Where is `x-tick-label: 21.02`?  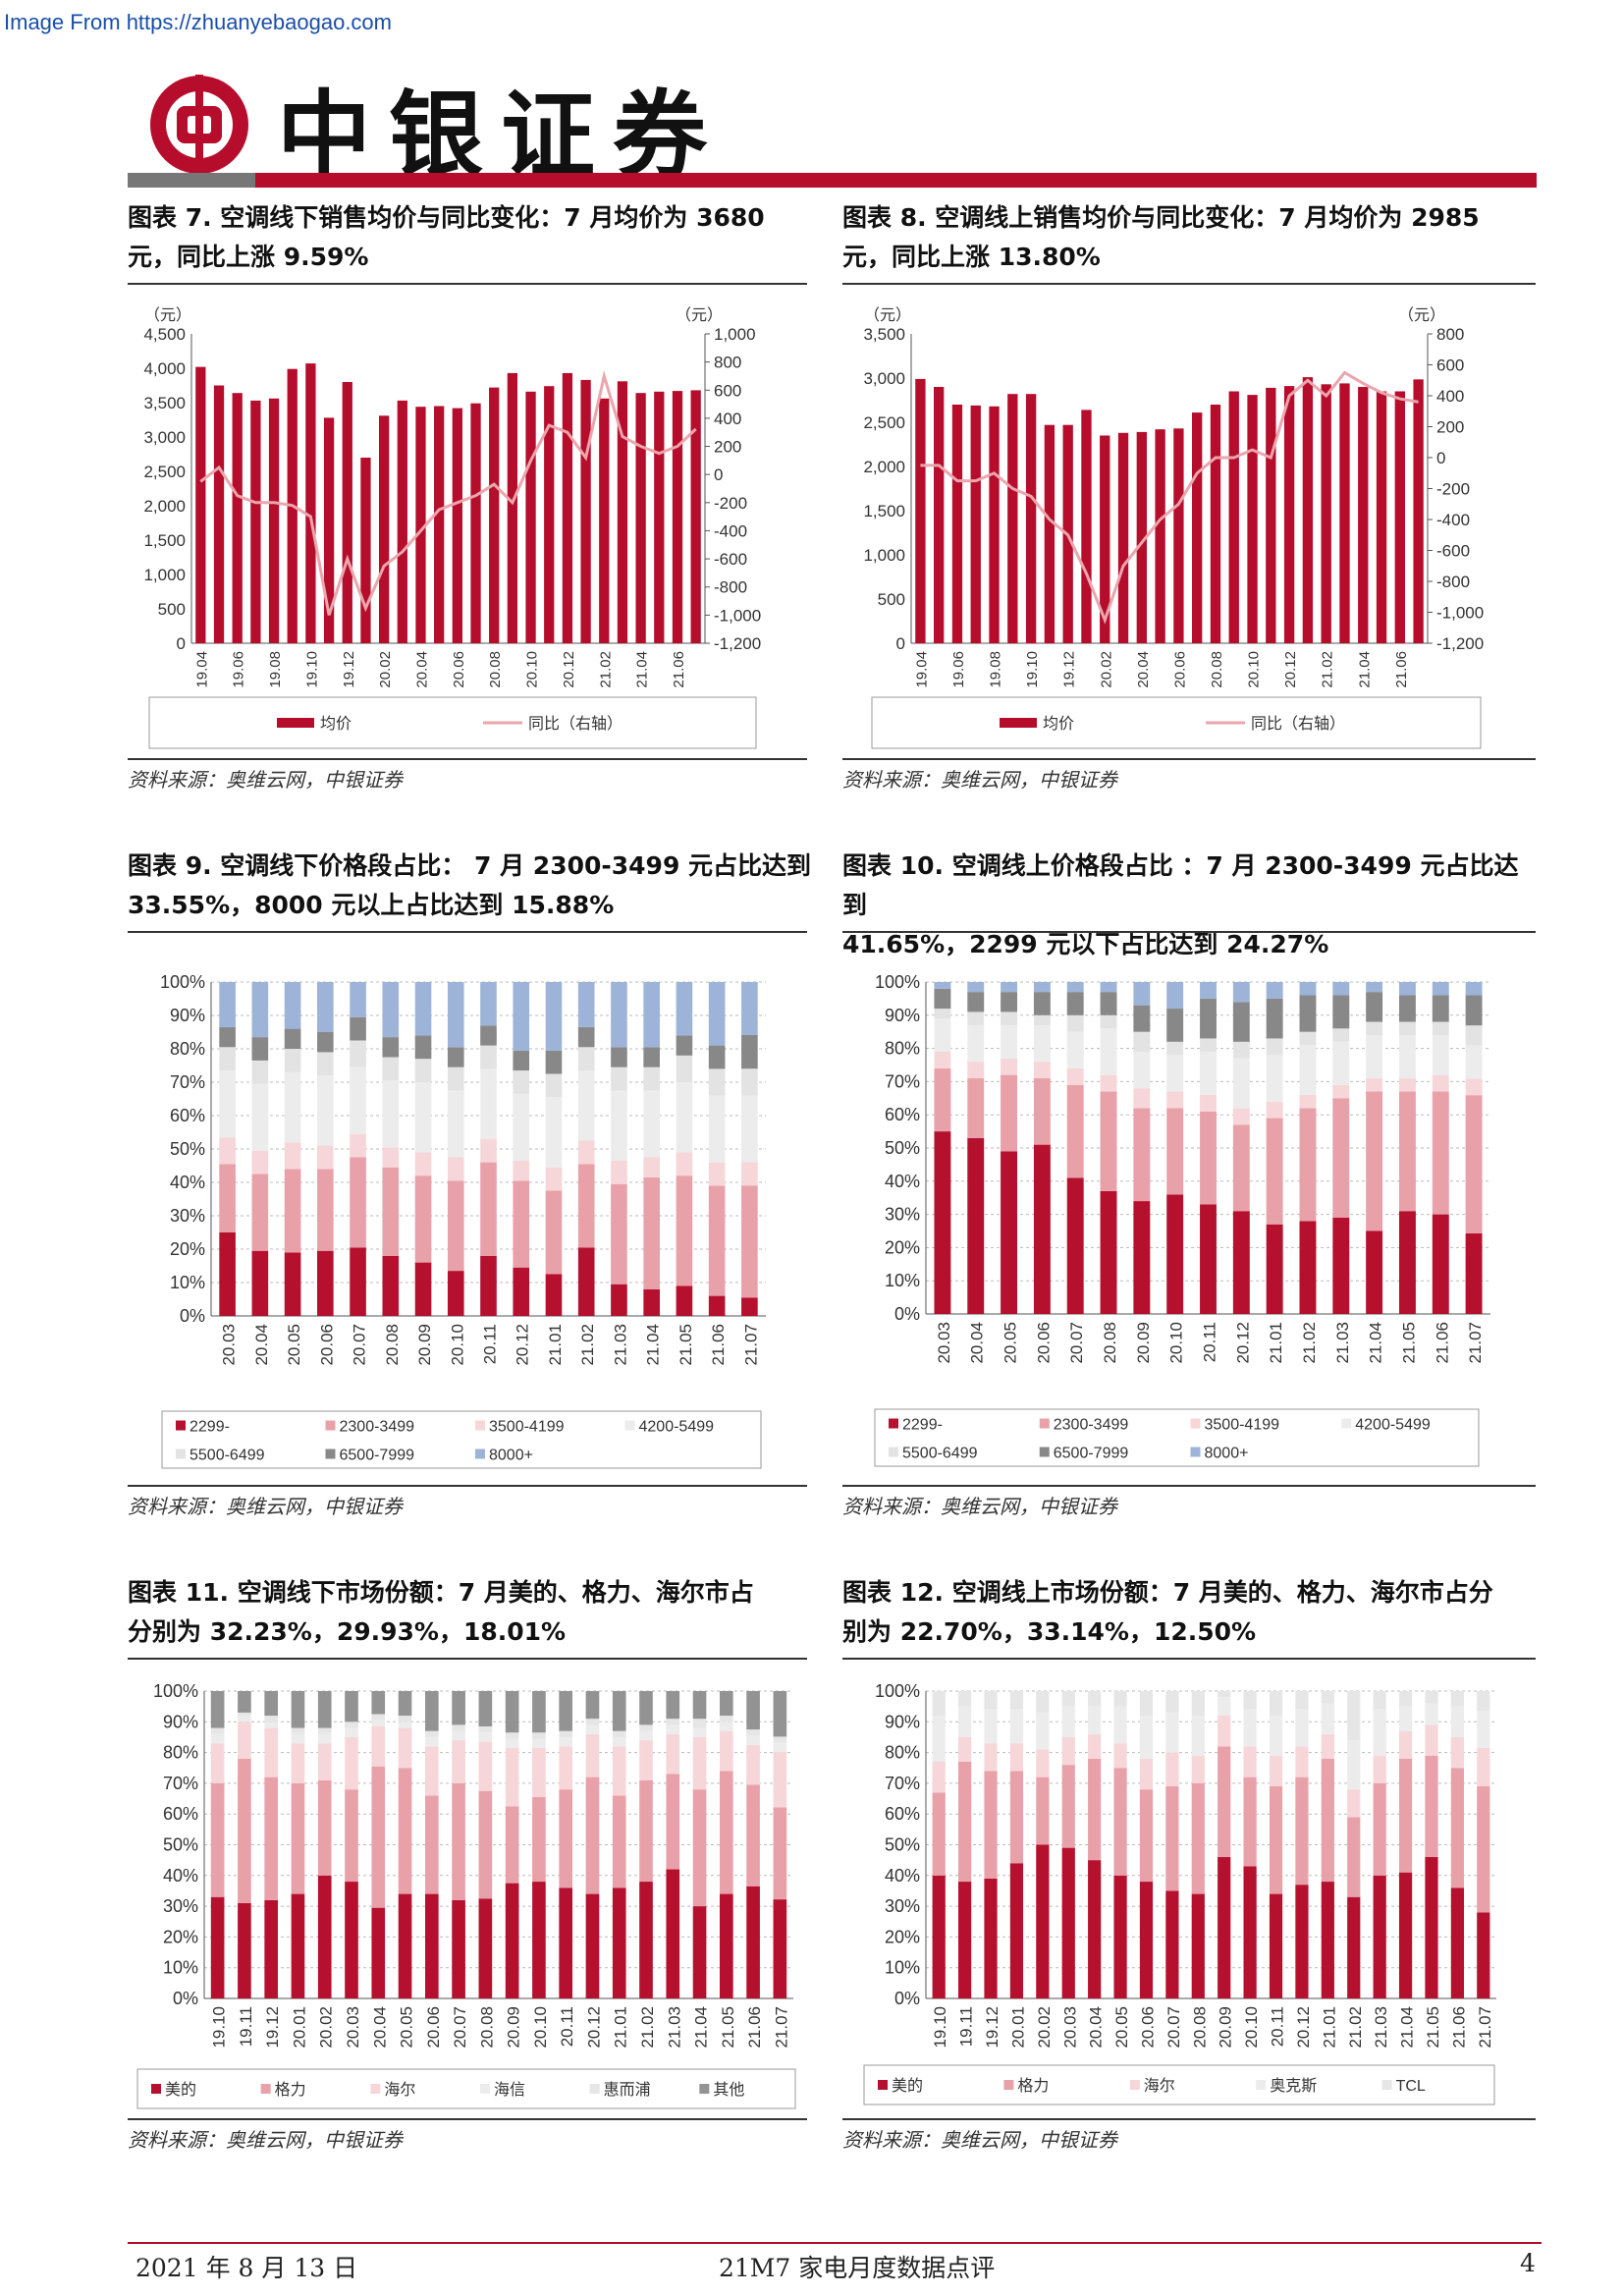 x-tick-label: 21.02 is located at coordinates (1328, 669).